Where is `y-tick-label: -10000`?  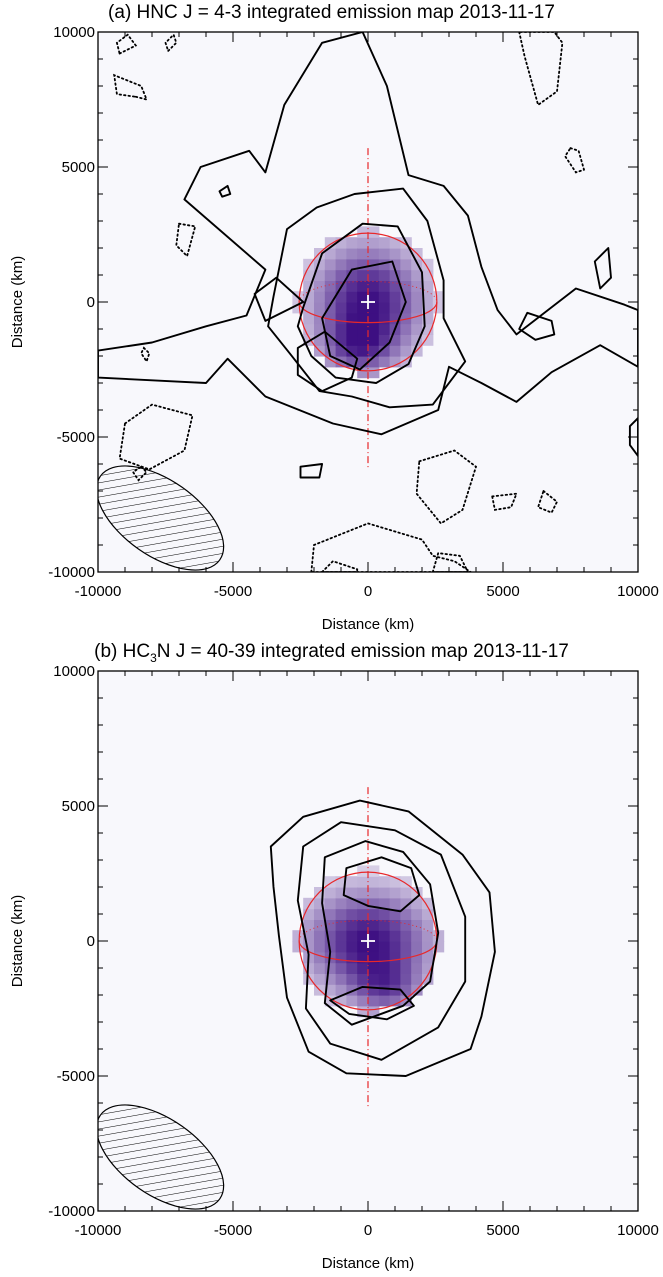
y-tick-label: -10000 is located at coordinates (71, 1211).